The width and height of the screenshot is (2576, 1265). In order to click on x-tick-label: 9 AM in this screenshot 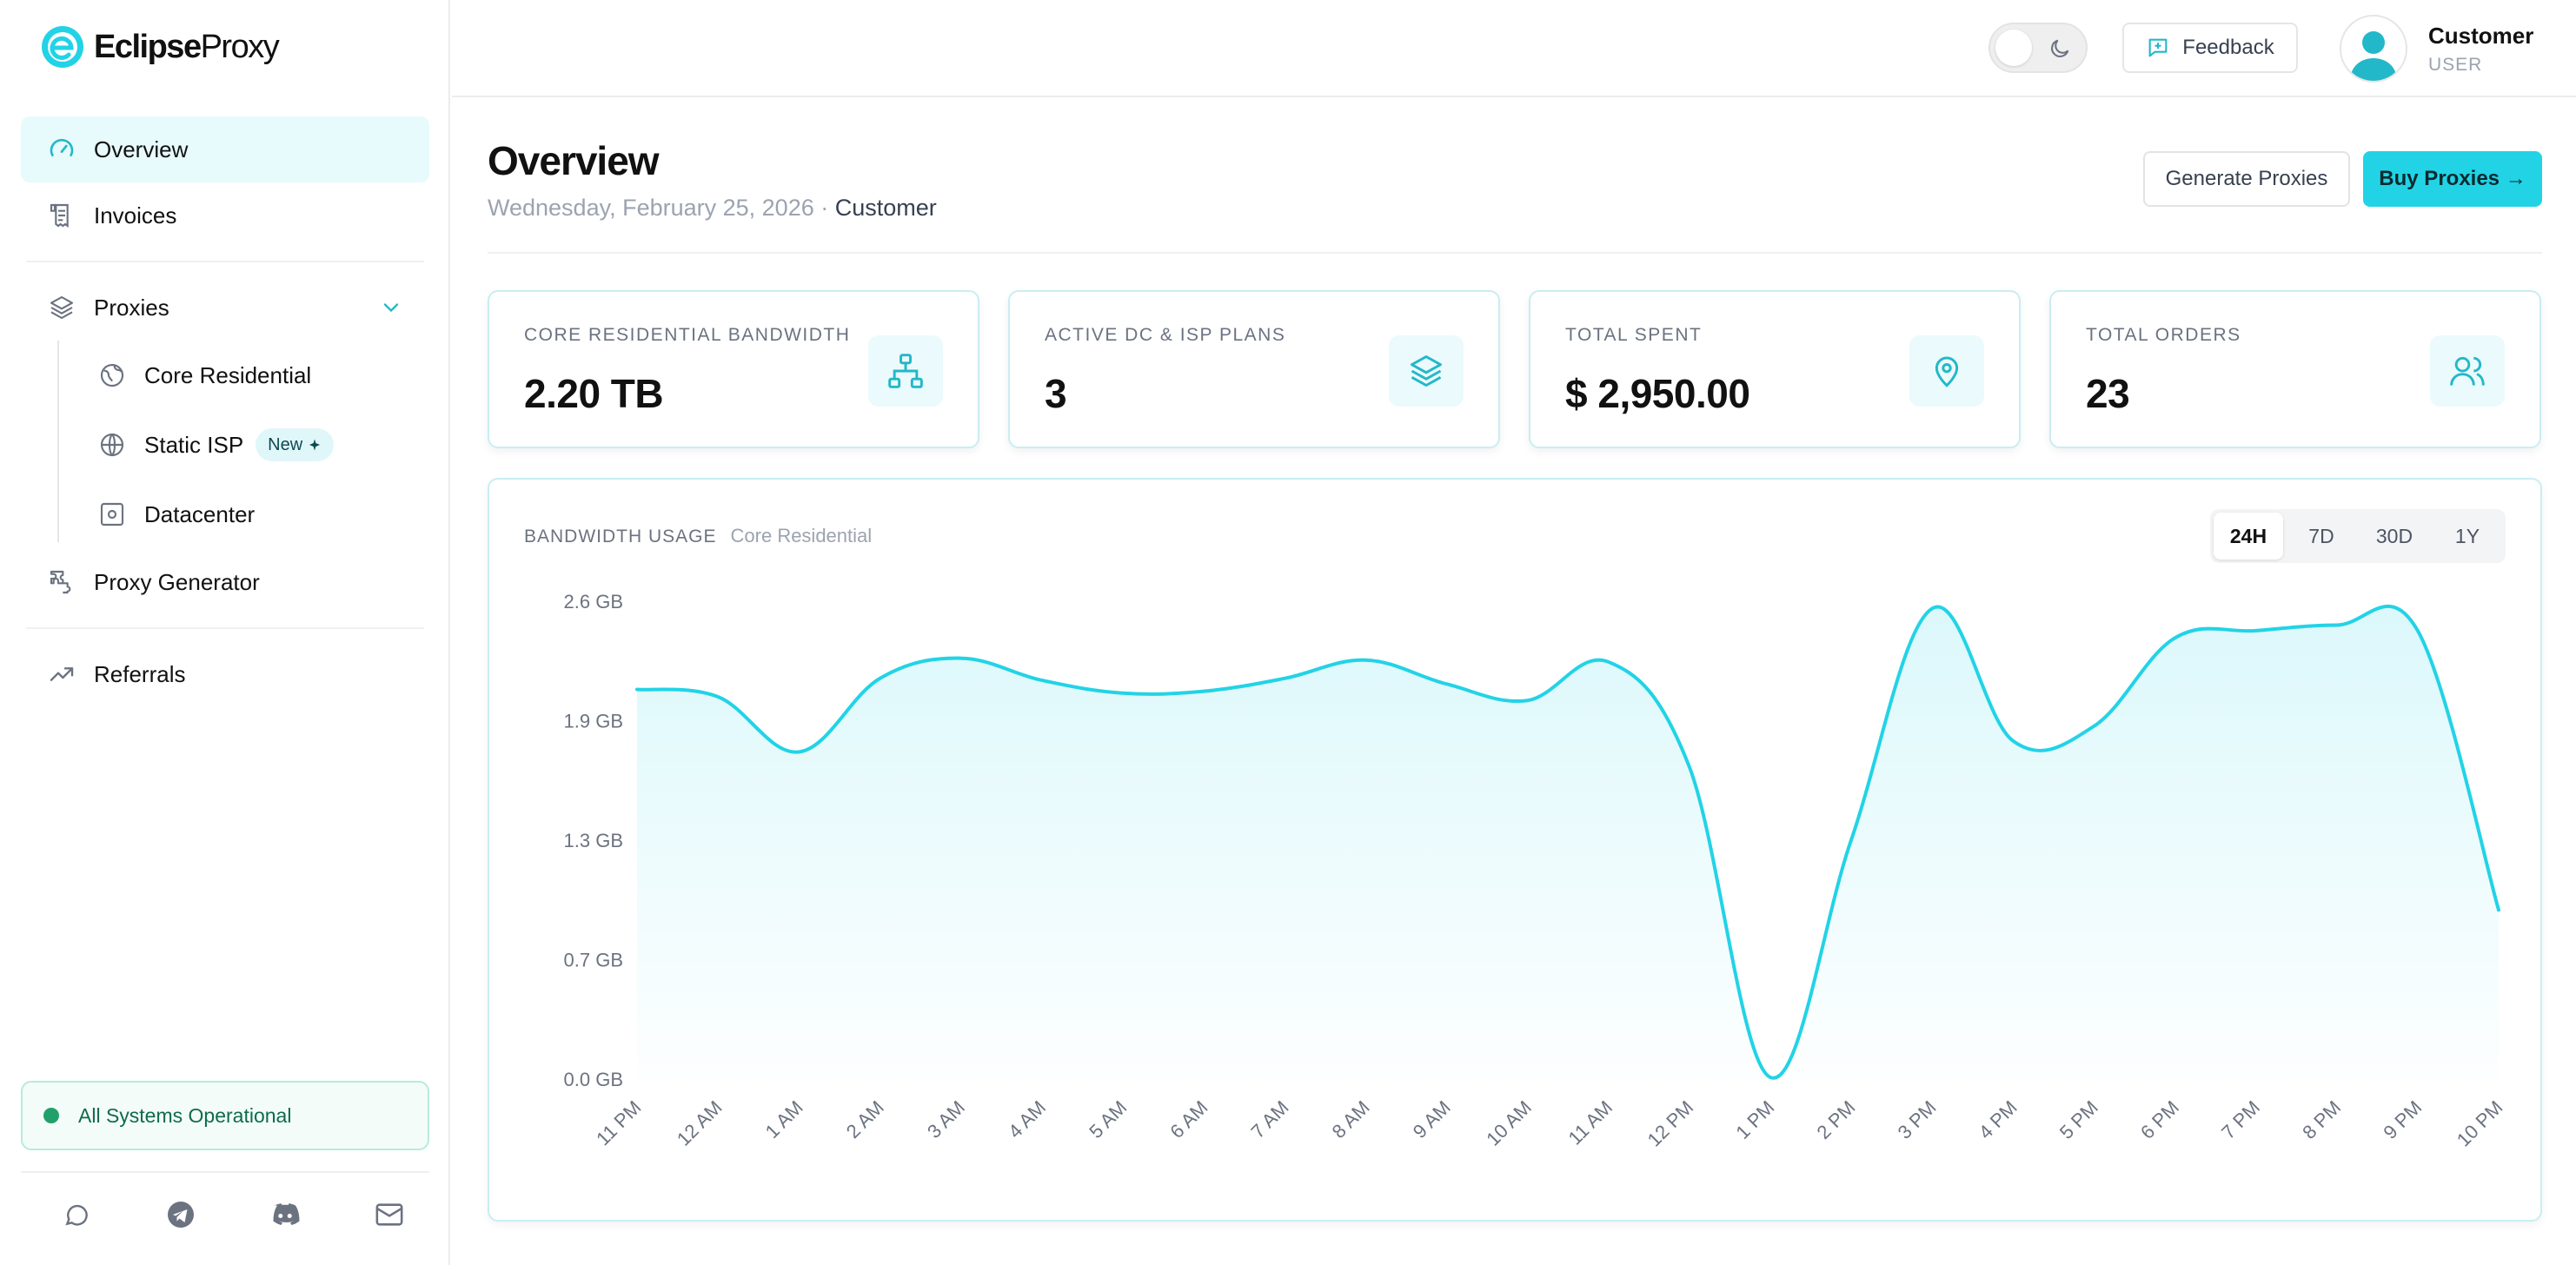, I will do `click(1432, 1119)`.